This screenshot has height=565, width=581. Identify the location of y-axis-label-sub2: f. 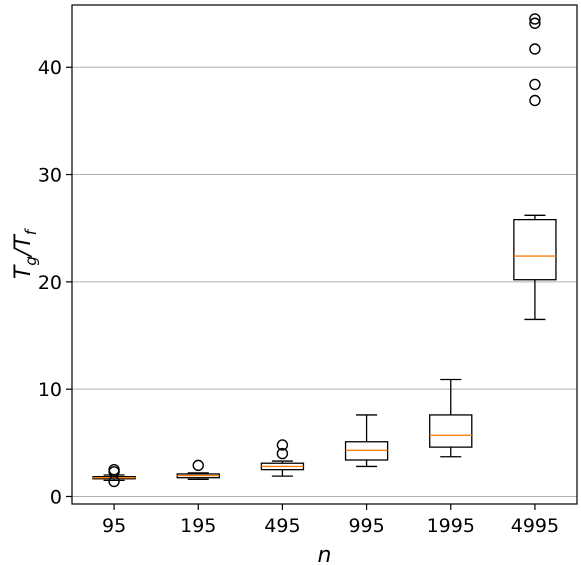
(31, 231).